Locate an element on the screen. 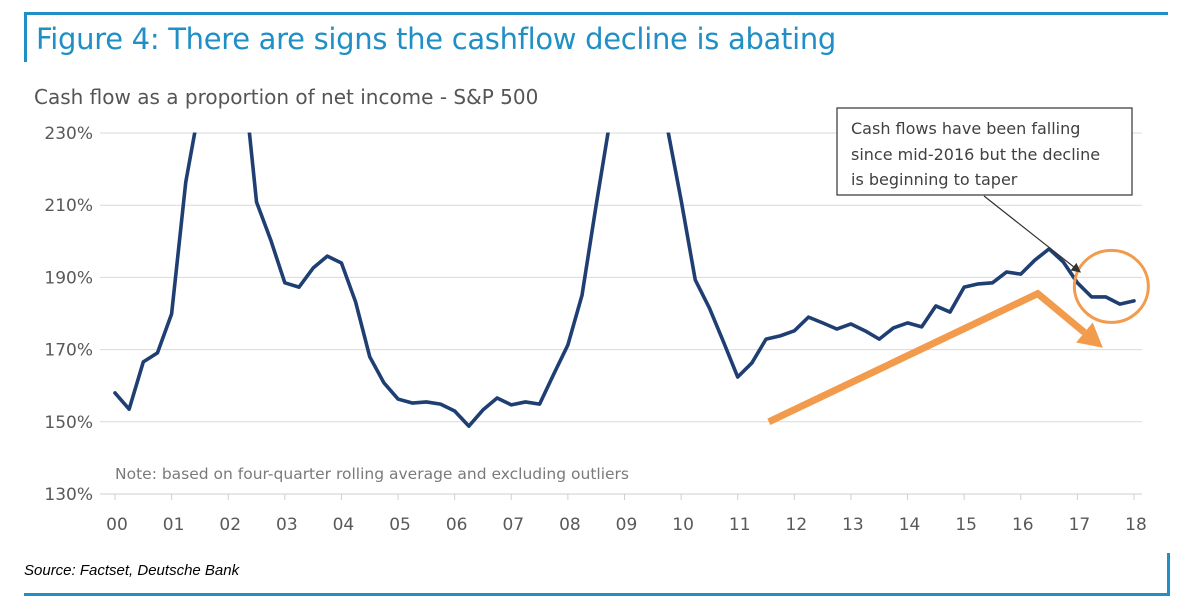 The height and width of the screenshot is (616, 1181). callout-line-2: since mid-2016 but the decline is located at coordinates (975, 154).